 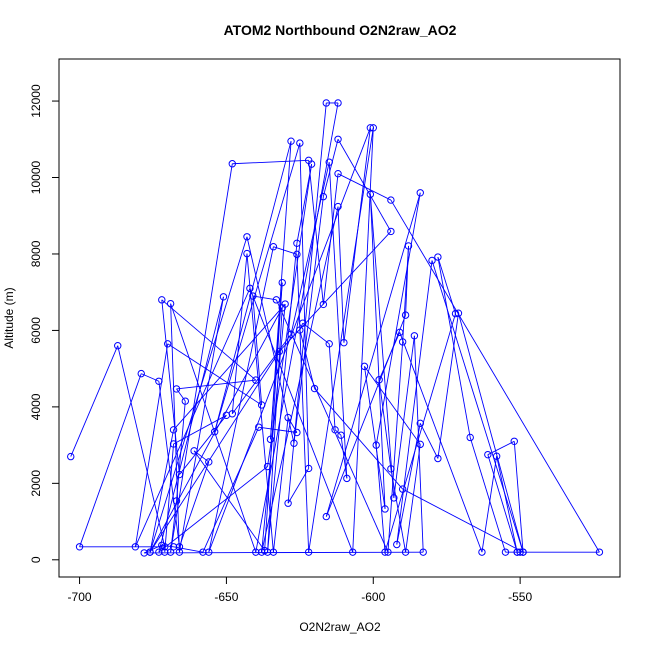 What do you see at coordinates (520, 597) in the screenshot?
I see `x-tick-label: -550` at bounding box center [520, 597].